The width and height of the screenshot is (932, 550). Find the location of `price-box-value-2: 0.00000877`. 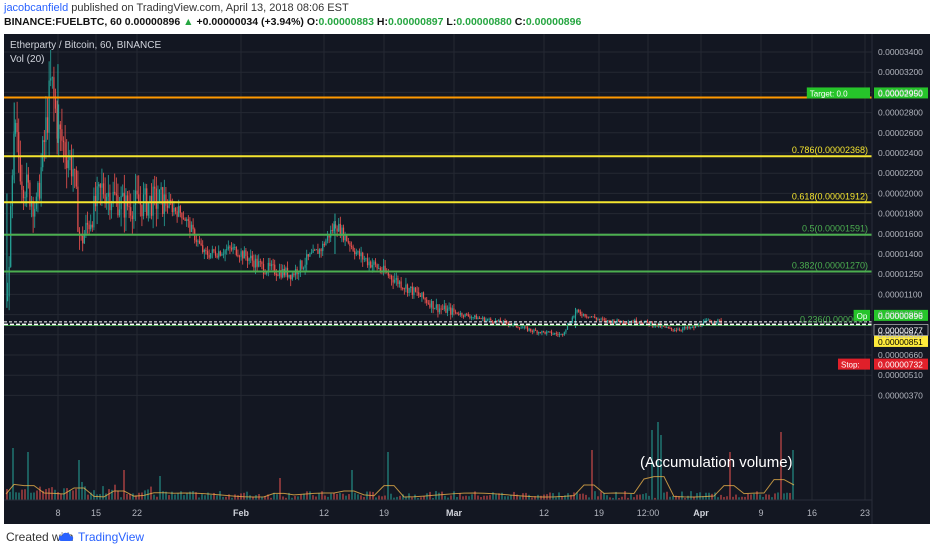

price-box-value-2: 0.00000877 is located at coordinates (900, 330).